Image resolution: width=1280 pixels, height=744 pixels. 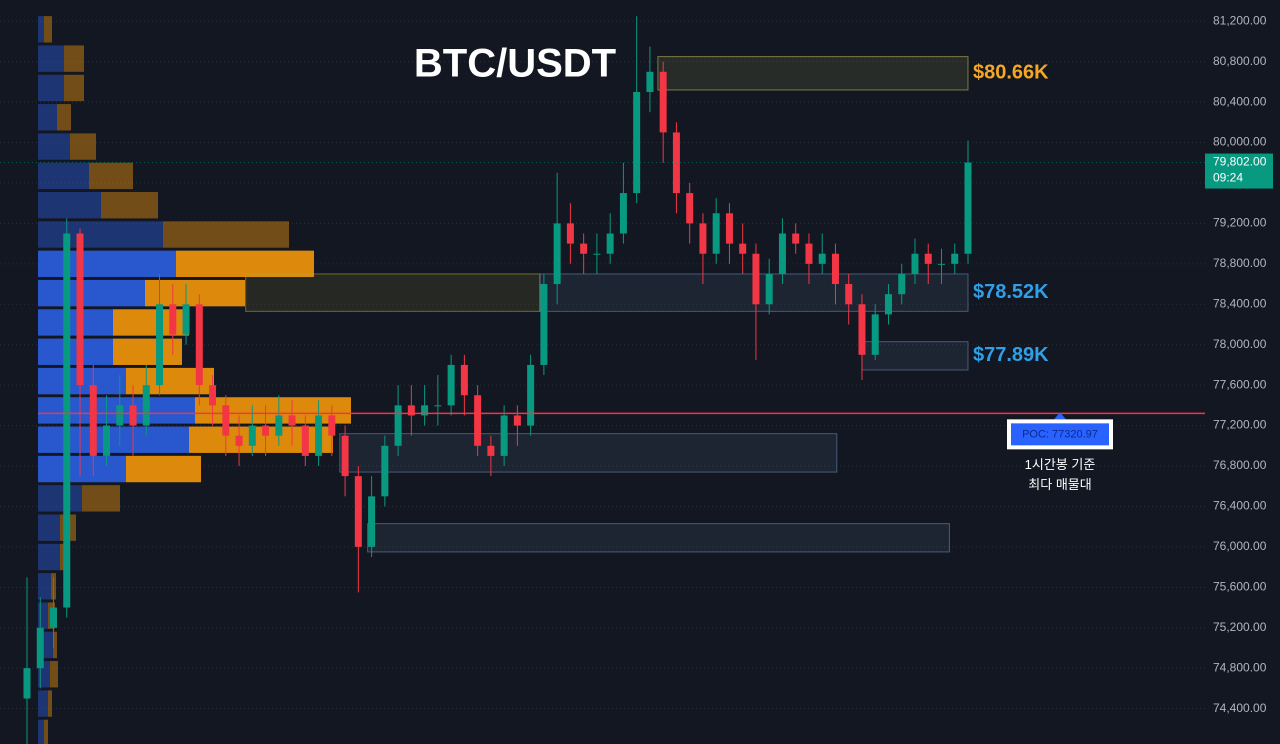 I want to click on y-tick-label: 78,800.00, so click(x=1240, y=263).